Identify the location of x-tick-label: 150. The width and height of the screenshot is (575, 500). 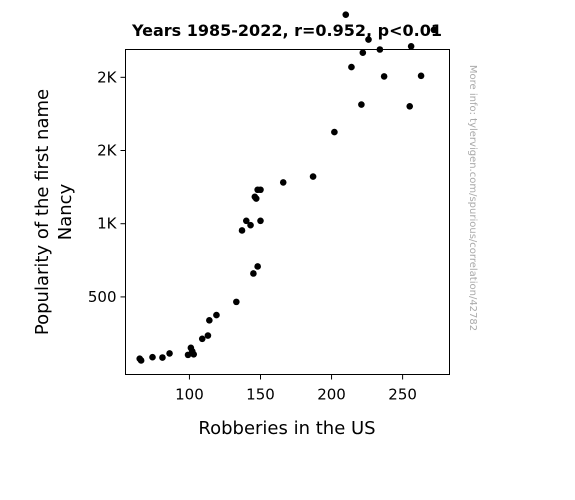
(260, 395).